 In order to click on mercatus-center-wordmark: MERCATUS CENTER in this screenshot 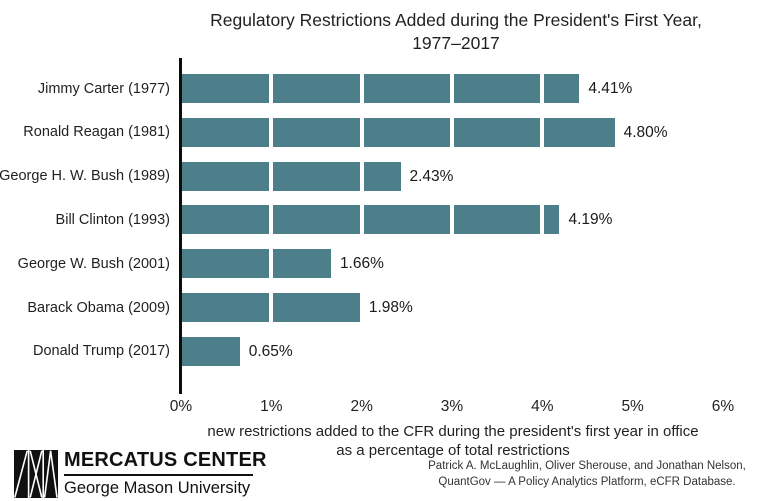, I will do `click(165, 460)`.